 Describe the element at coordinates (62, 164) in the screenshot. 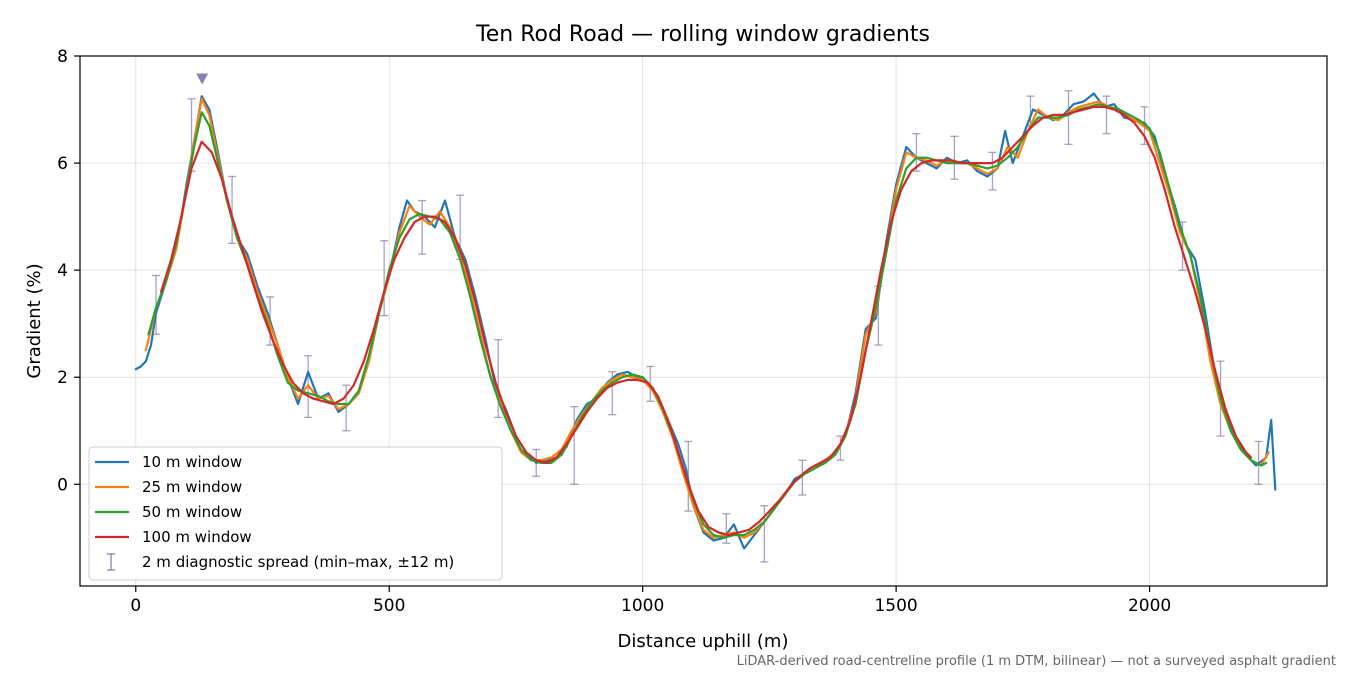

I see `y-tick-label: 6` at that location.